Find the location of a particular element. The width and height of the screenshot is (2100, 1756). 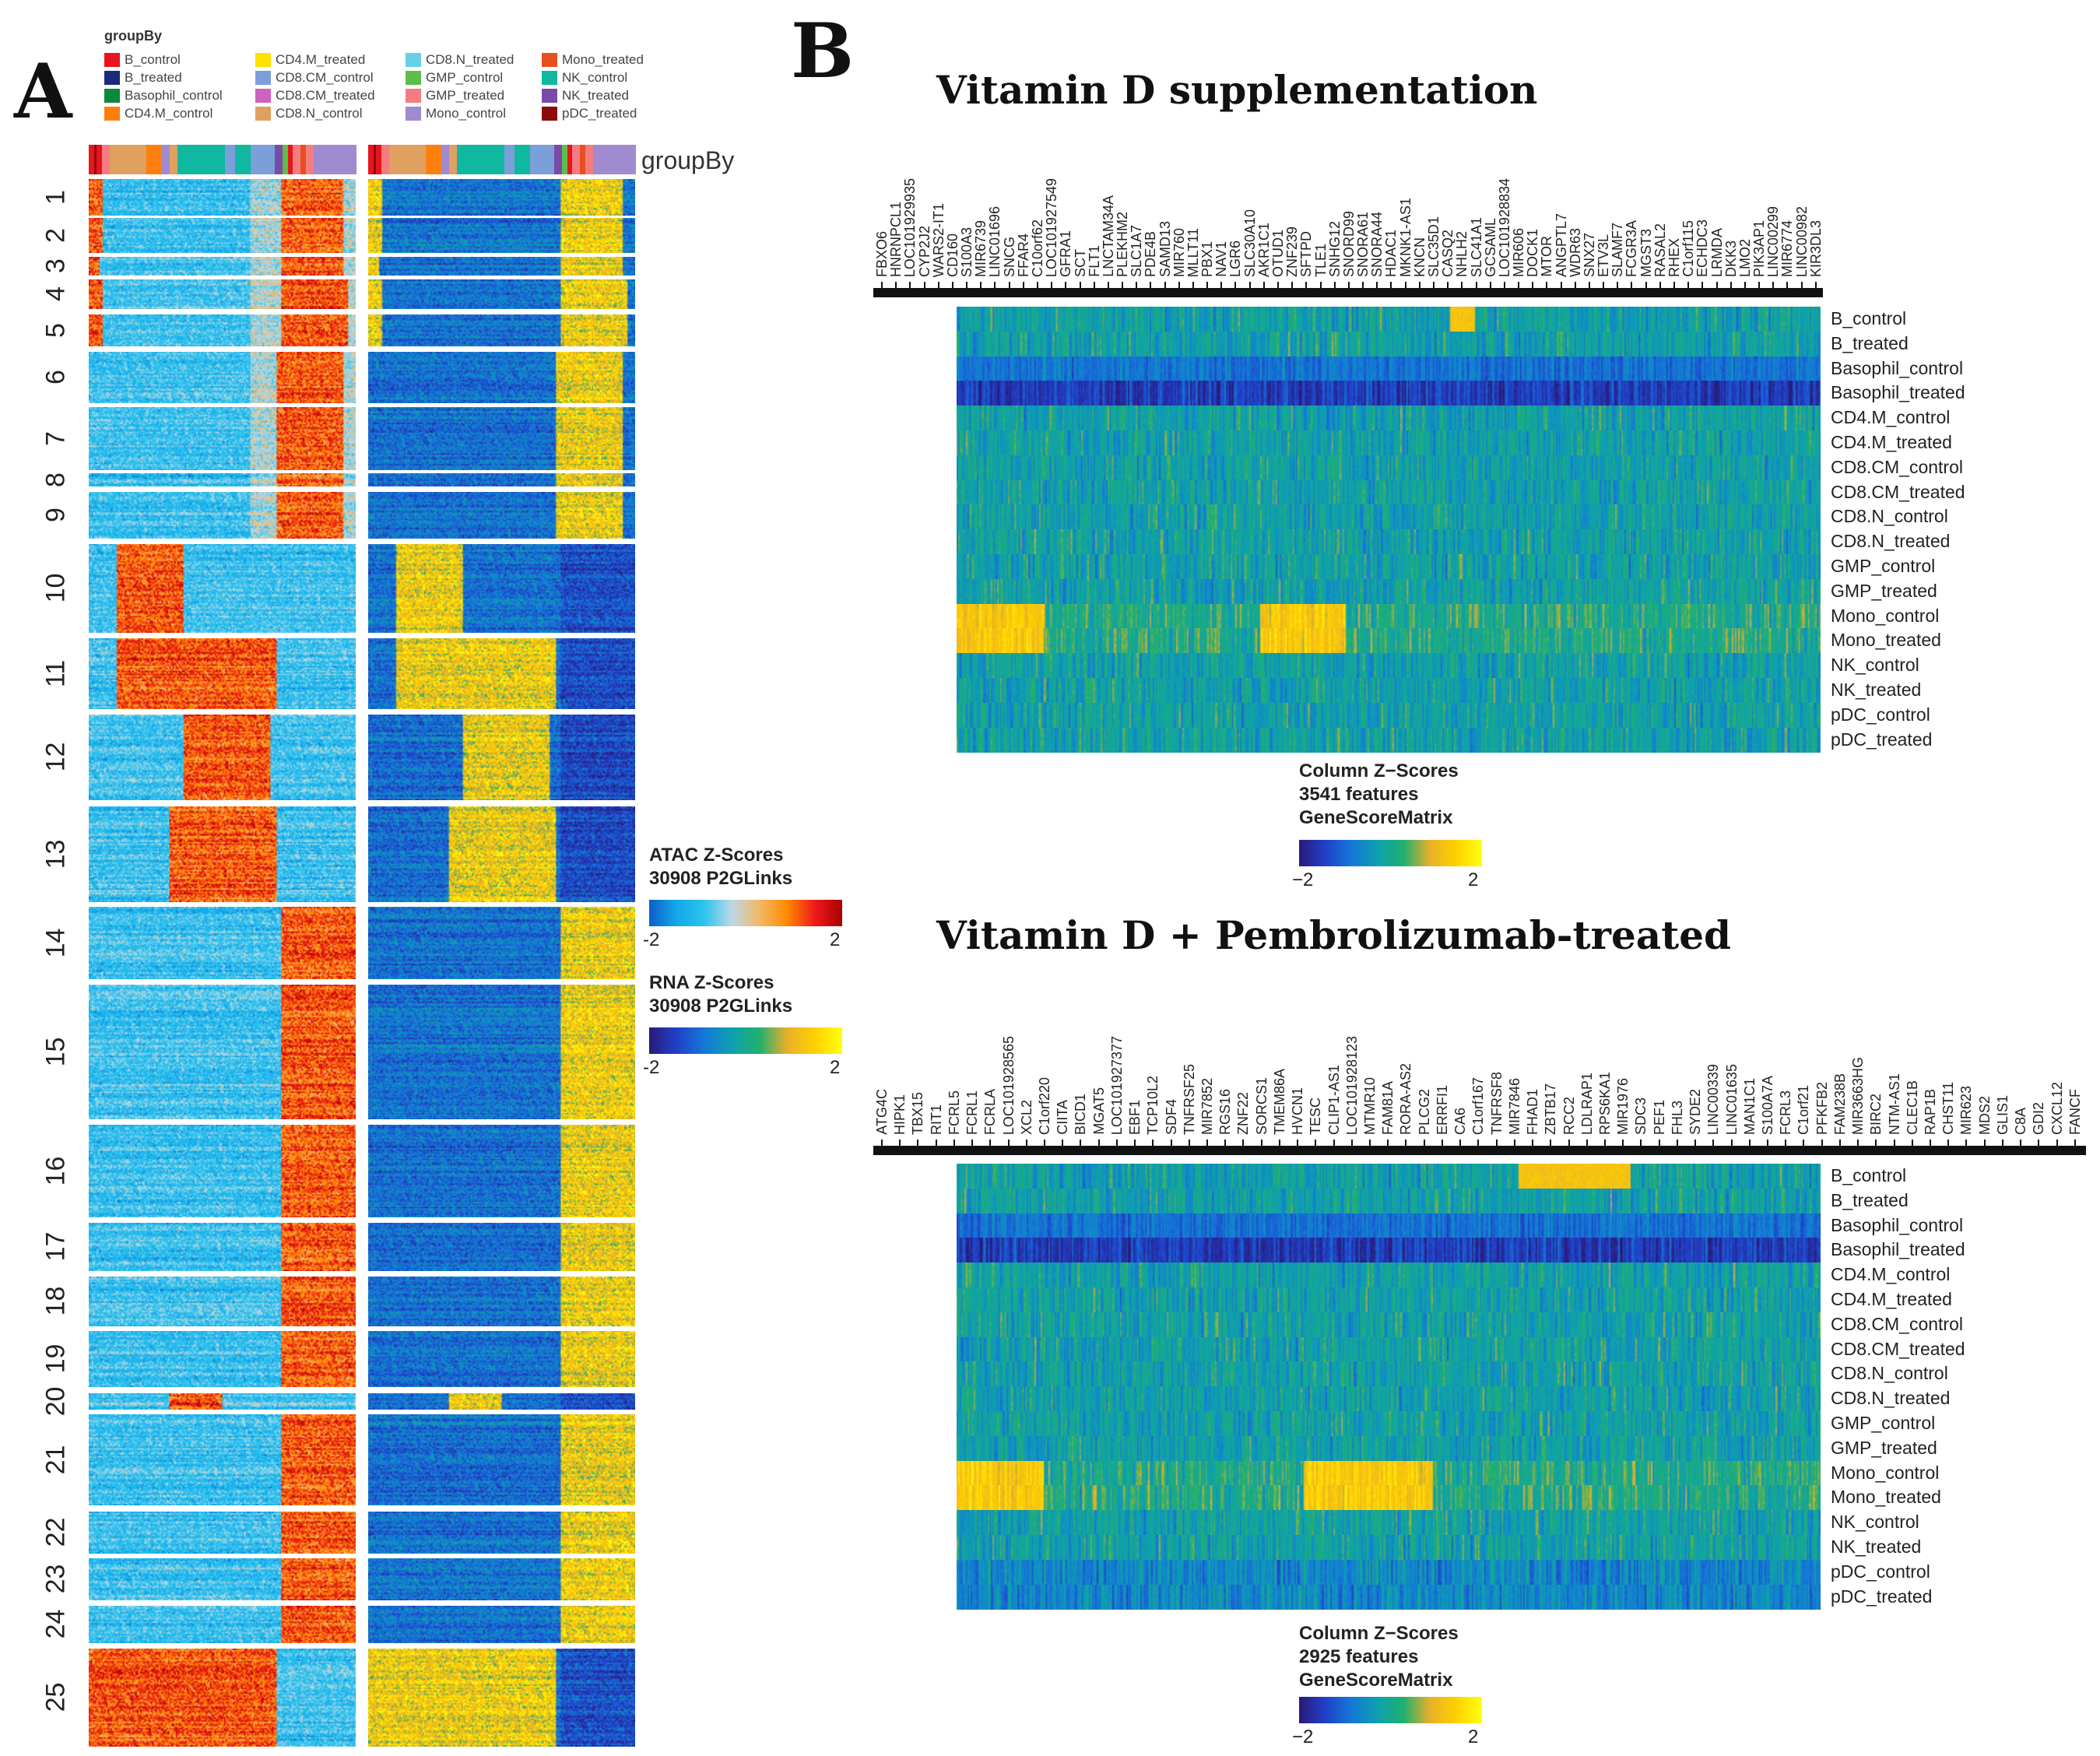

gene-label: LOC101928123 is located at coordinates (1351, 1085).